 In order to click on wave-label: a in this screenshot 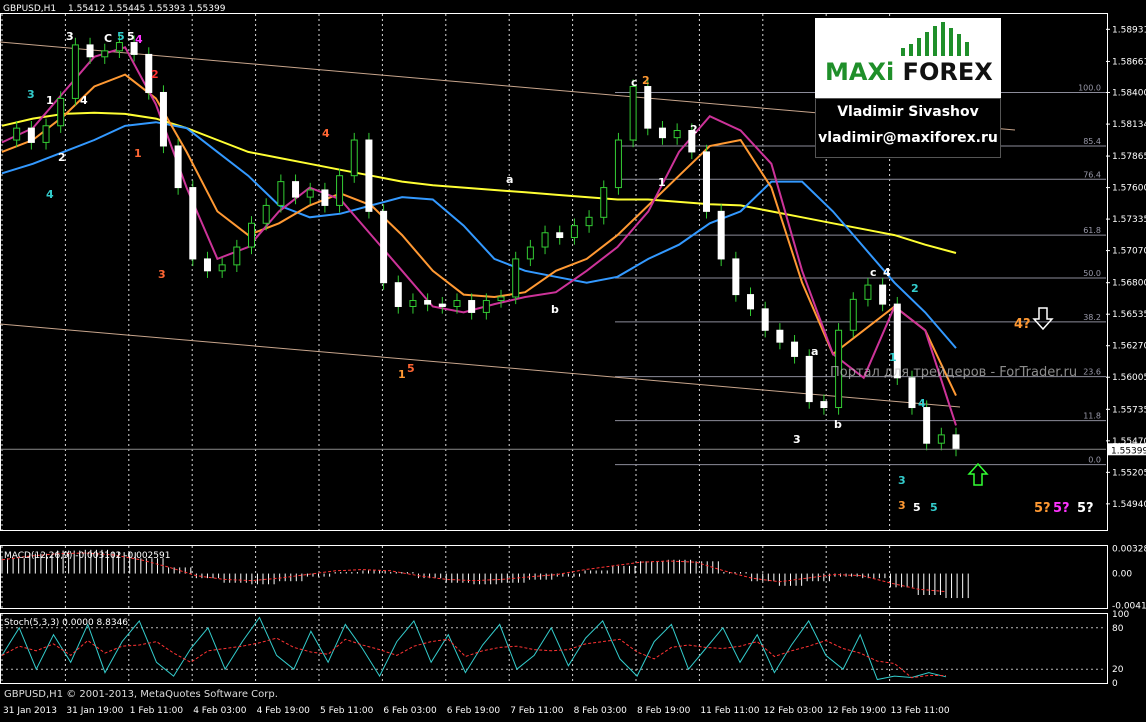, I will do `click(814, 351)`.